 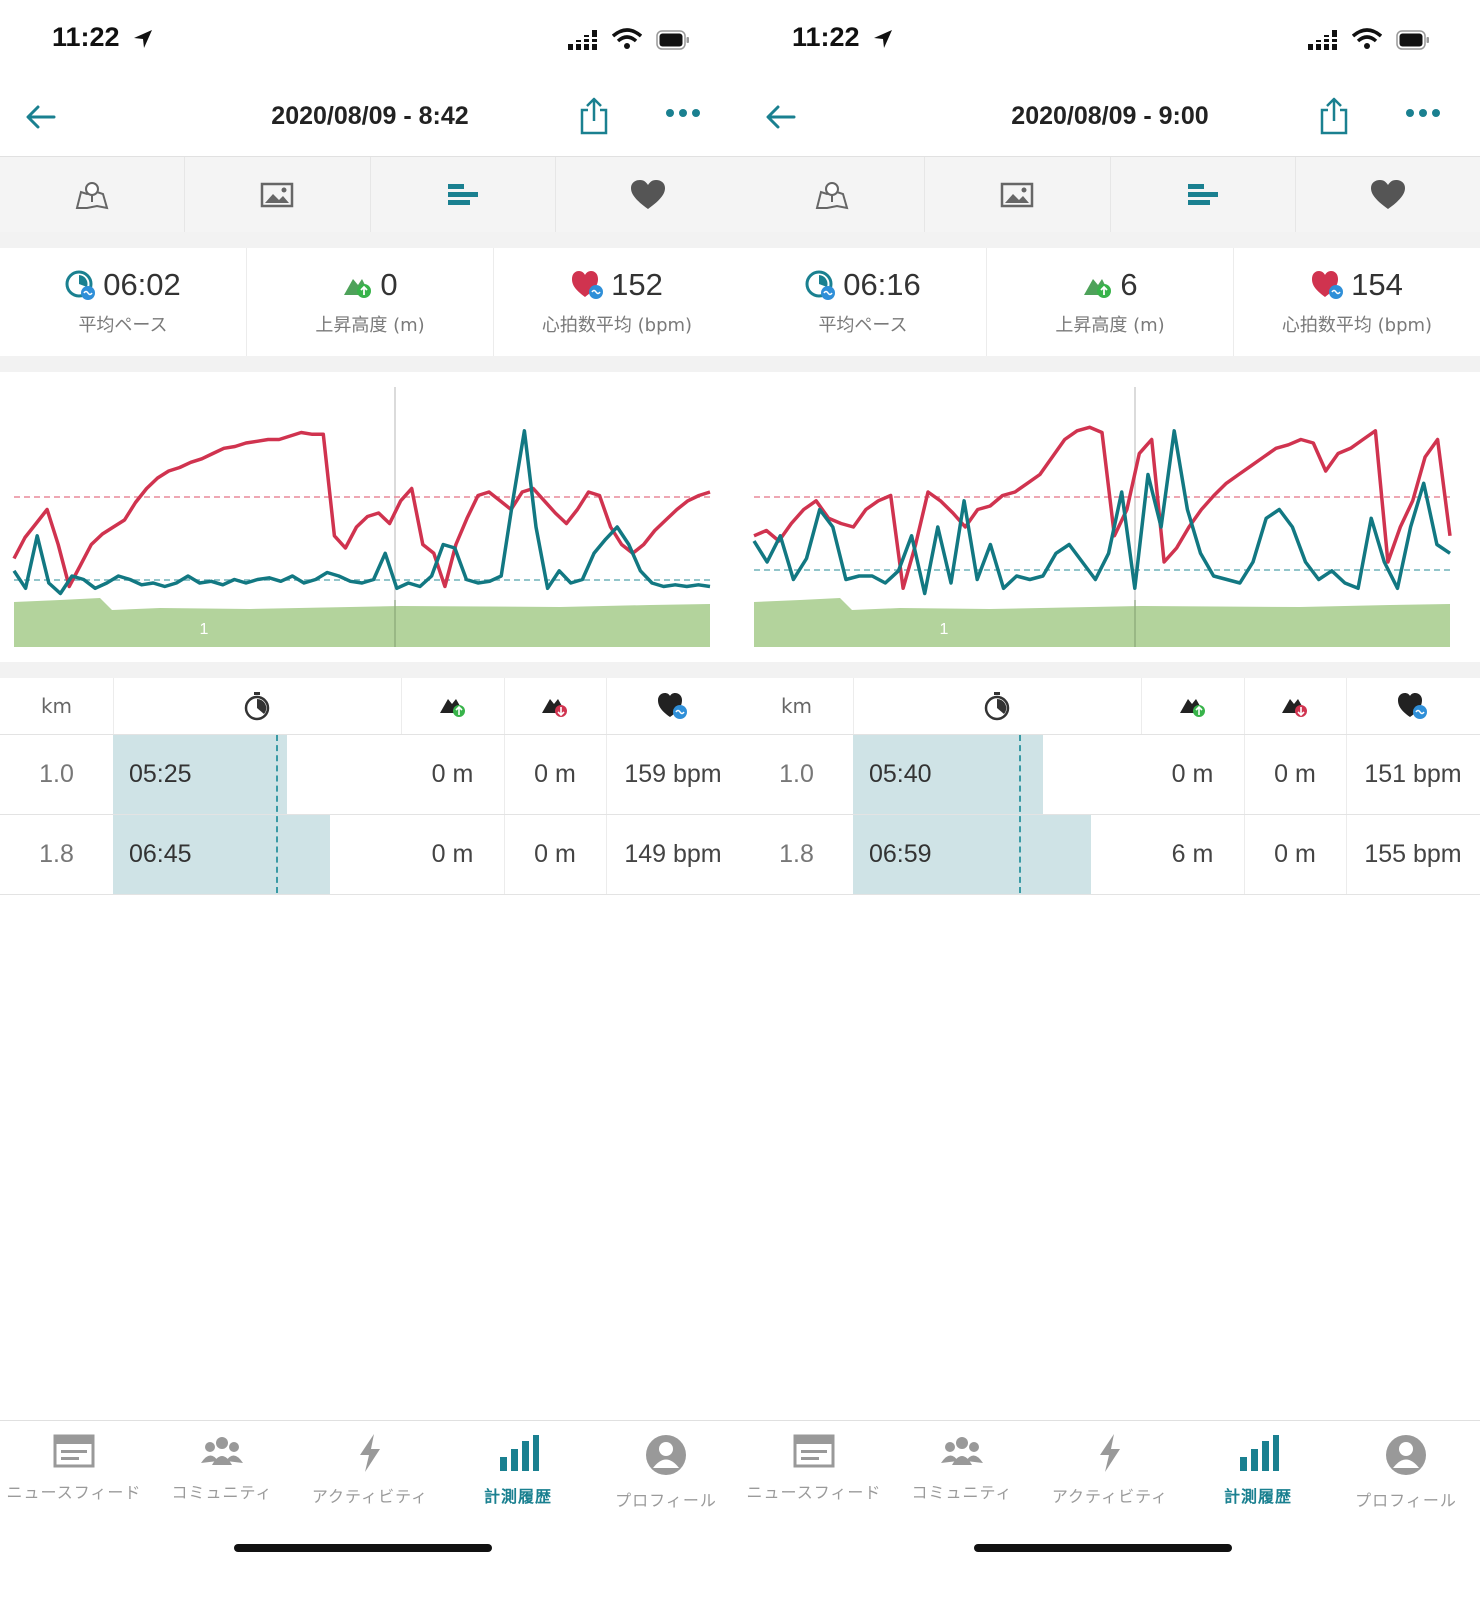 What do you see at coordinates (1406, 1500) in the screenshot?
I see `nav-label: プロフィール` at bounding box center [1406, 1500].